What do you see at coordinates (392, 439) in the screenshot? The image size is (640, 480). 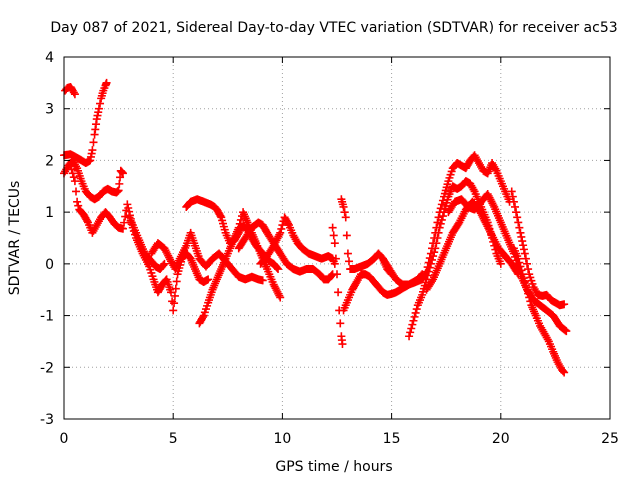 I see `x-tick-label: 15` at bounding box center [392, 439].